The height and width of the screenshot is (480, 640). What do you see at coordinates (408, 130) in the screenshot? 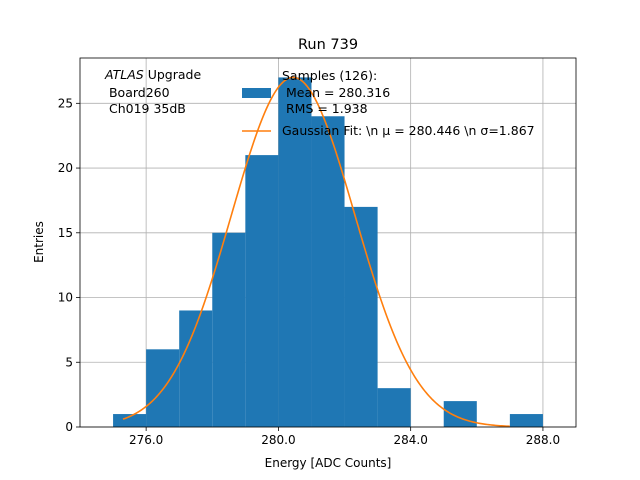
I see `legend-fit-label: Gaussian Fit: \n μ = 280.446 \n σ=1.867` at bounding box center [408, 130].